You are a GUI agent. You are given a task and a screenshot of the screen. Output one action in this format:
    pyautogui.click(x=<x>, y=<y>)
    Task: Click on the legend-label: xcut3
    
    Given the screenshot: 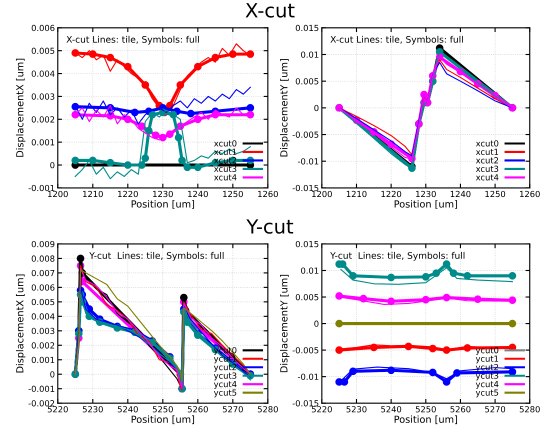 What is the action you would take?
    pyautogui.click(x=487, y=169)
    